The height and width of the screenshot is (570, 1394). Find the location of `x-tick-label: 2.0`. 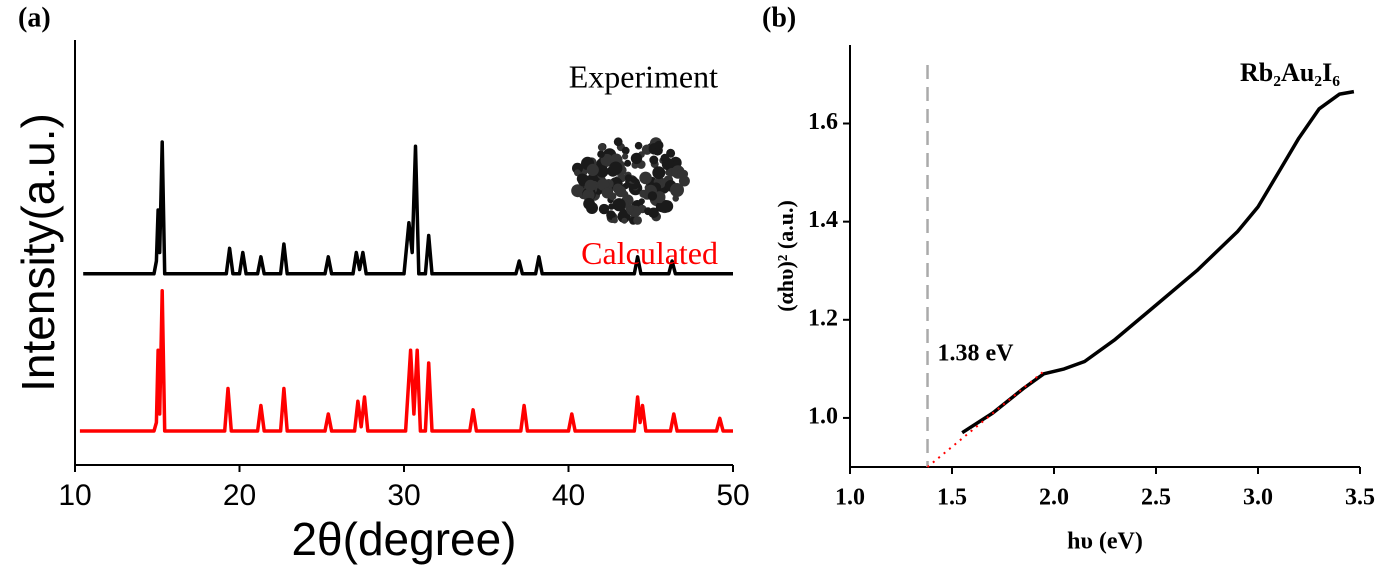

x-tick-label: 2.0 is located at coordinates (1054, 498).